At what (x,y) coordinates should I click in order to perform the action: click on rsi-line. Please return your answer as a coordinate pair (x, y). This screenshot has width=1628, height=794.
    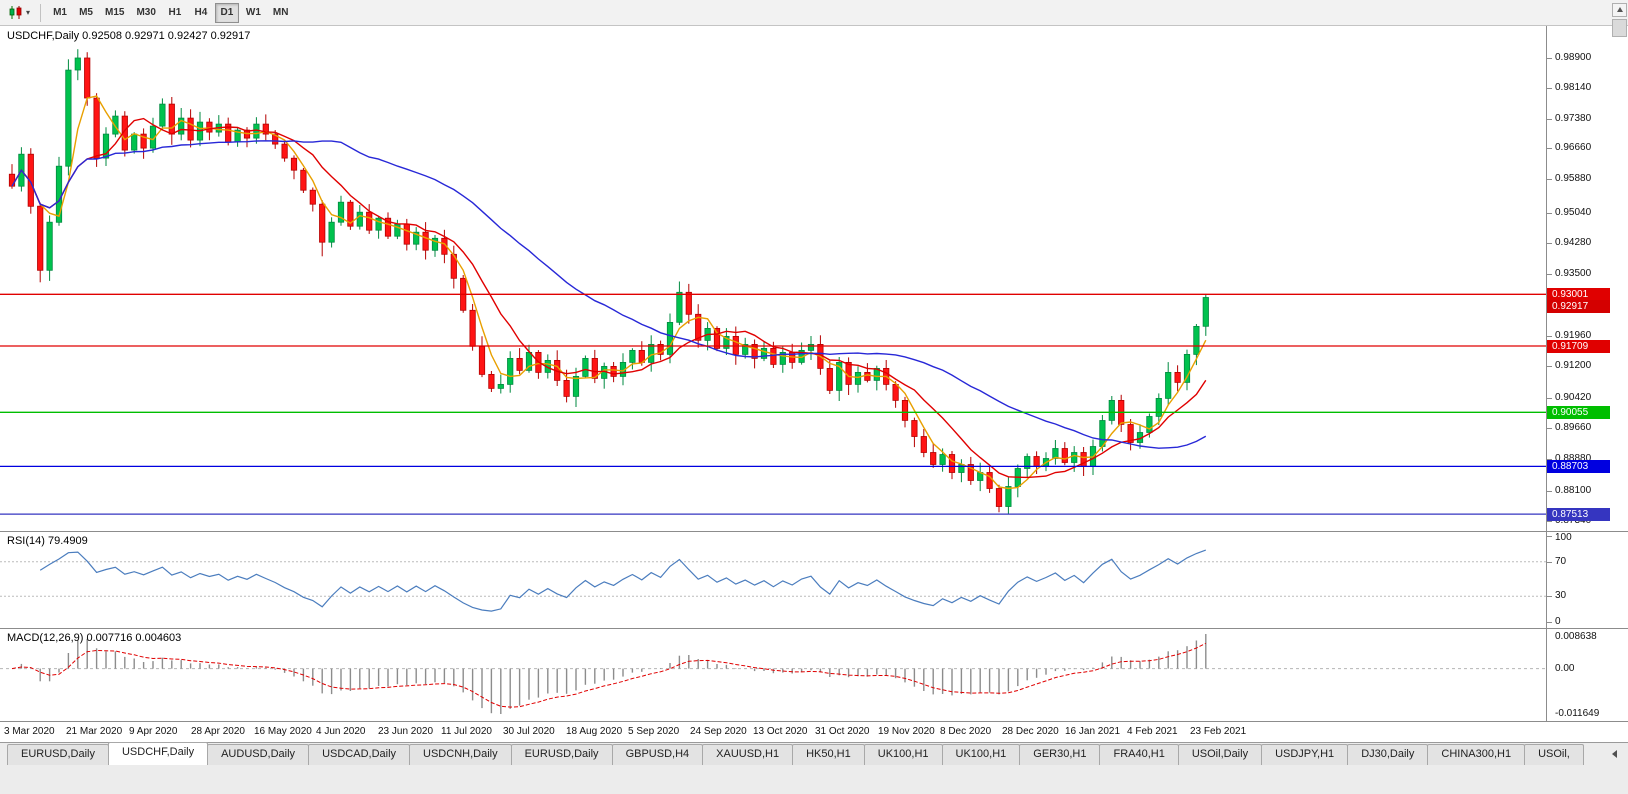
    Looking at the image, I should click on (623, 580).